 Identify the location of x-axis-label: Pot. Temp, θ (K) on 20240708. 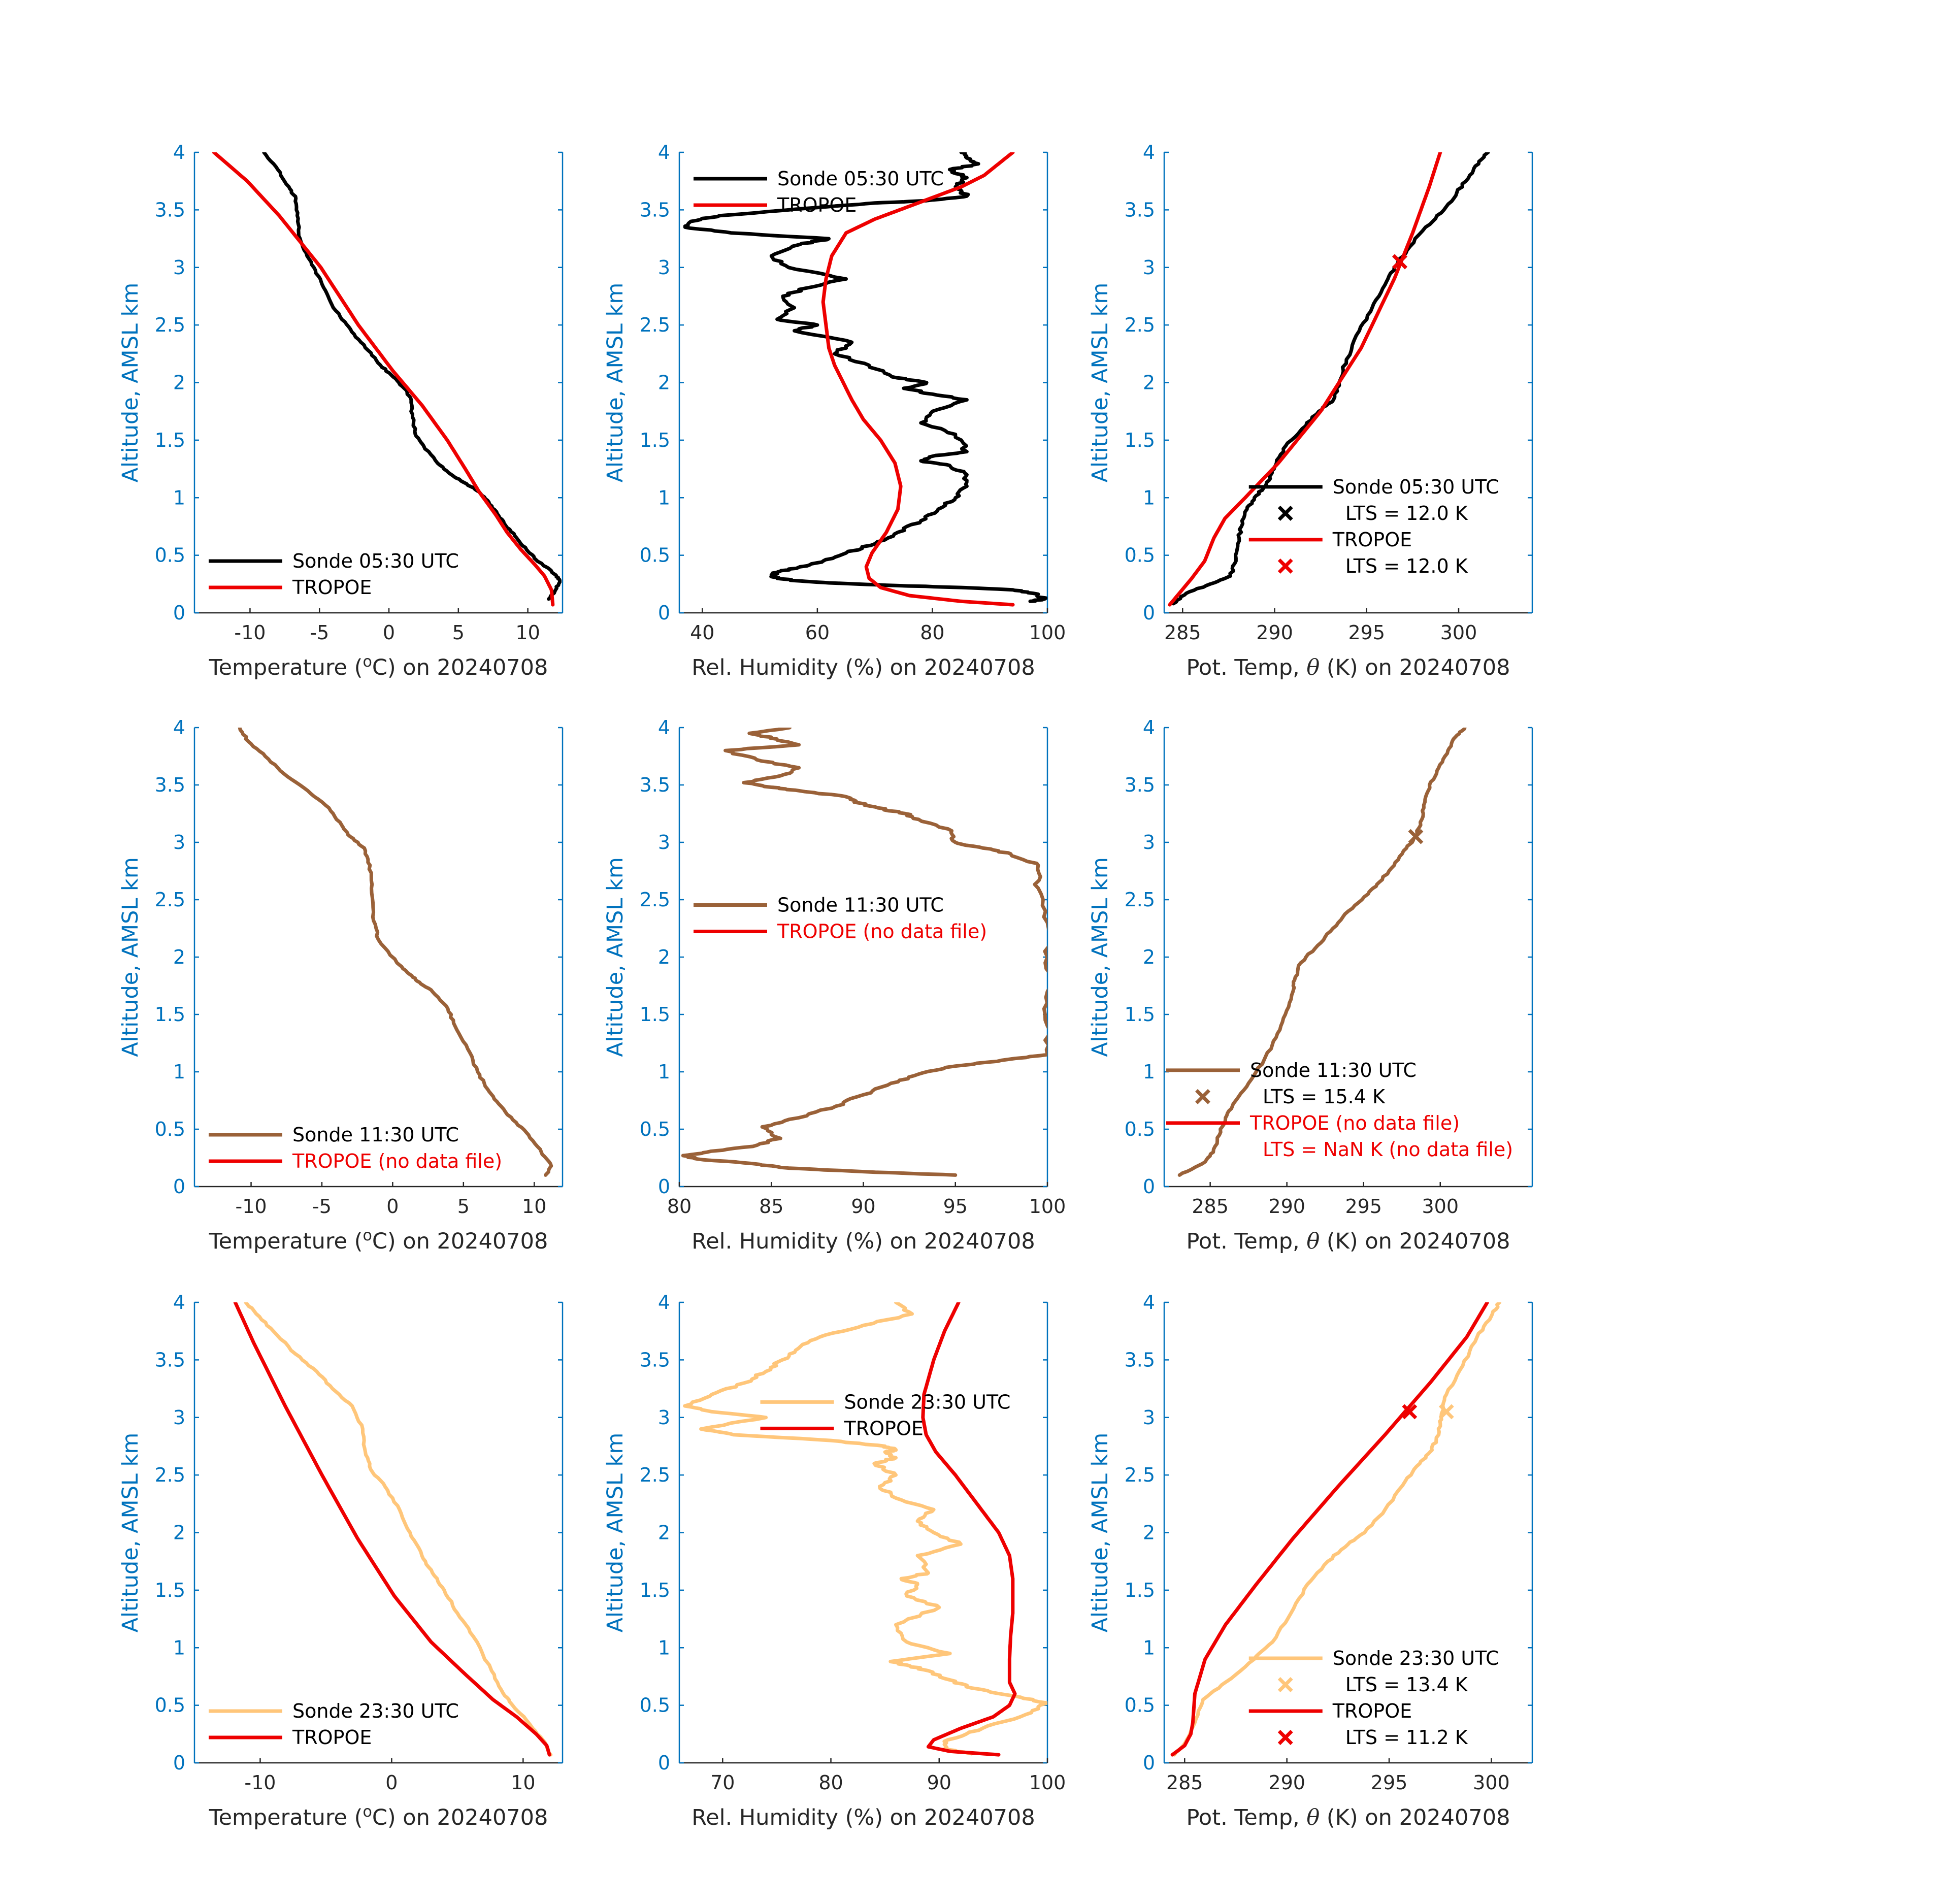
(1348, 1818).